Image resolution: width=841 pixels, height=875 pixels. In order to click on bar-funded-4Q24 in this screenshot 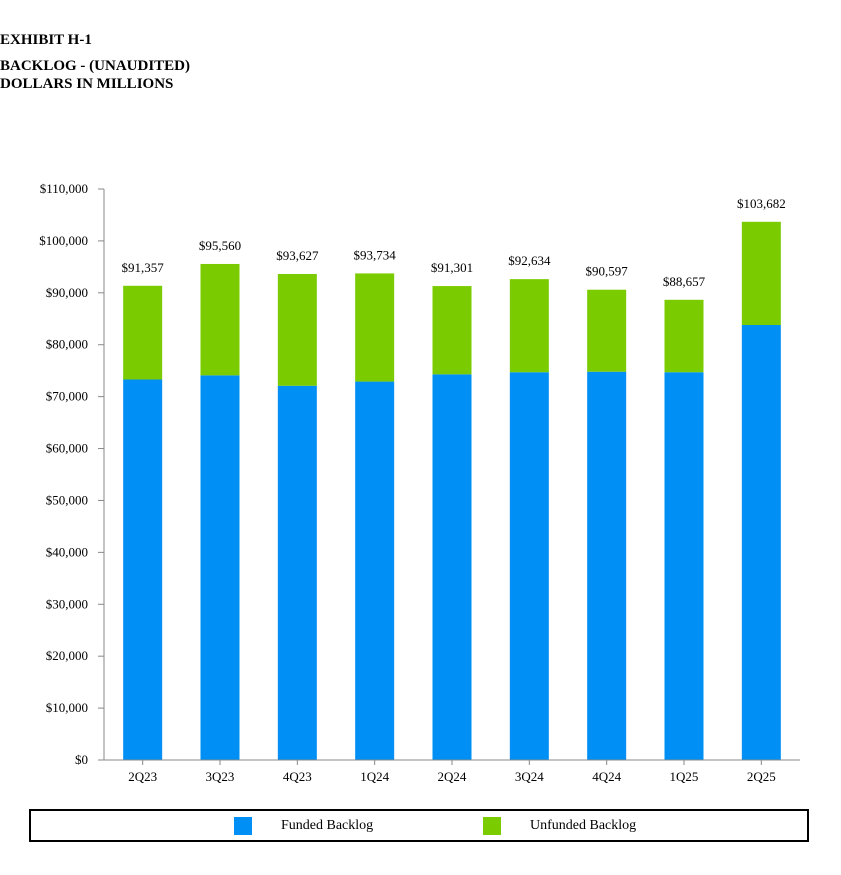, I will do `click(607, 565)`.